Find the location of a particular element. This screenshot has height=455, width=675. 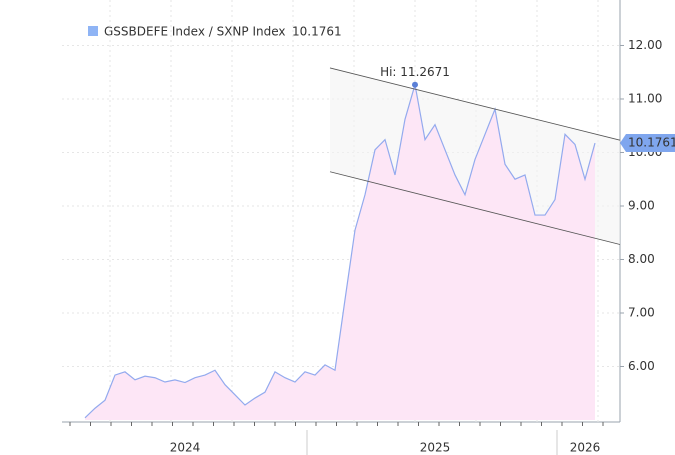

y-tick-label: 6.00 is located at coordinates (641, 366).